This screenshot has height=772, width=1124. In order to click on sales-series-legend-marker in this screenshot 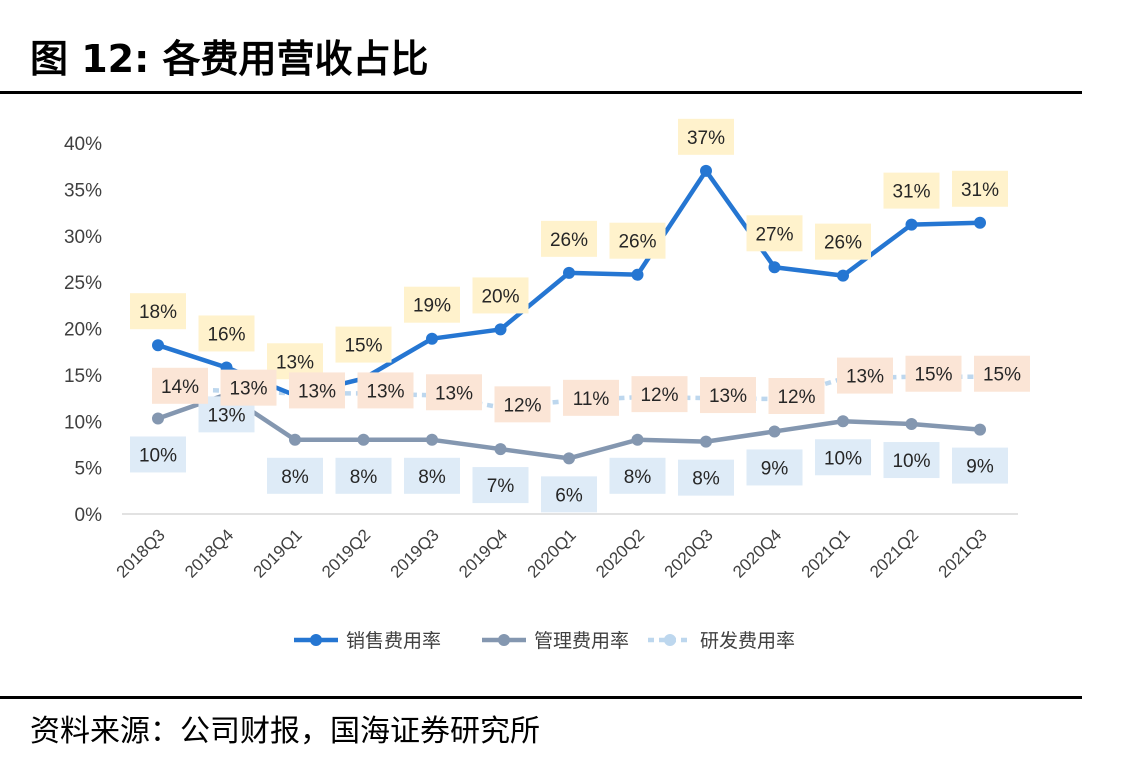, I will do `click(316, 640)`.